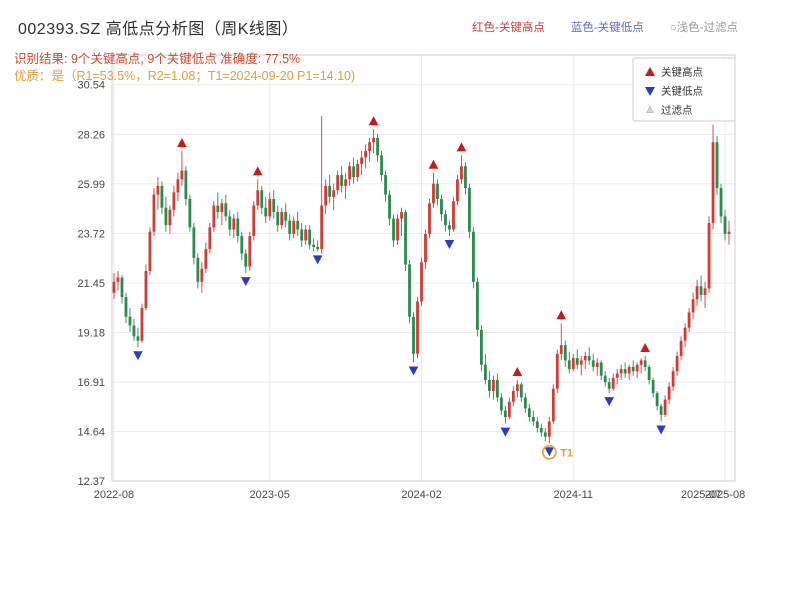 The height and width of the screenshot is (600, 800). I want to click on y-tick-label: 21.45, so click(91, 284).